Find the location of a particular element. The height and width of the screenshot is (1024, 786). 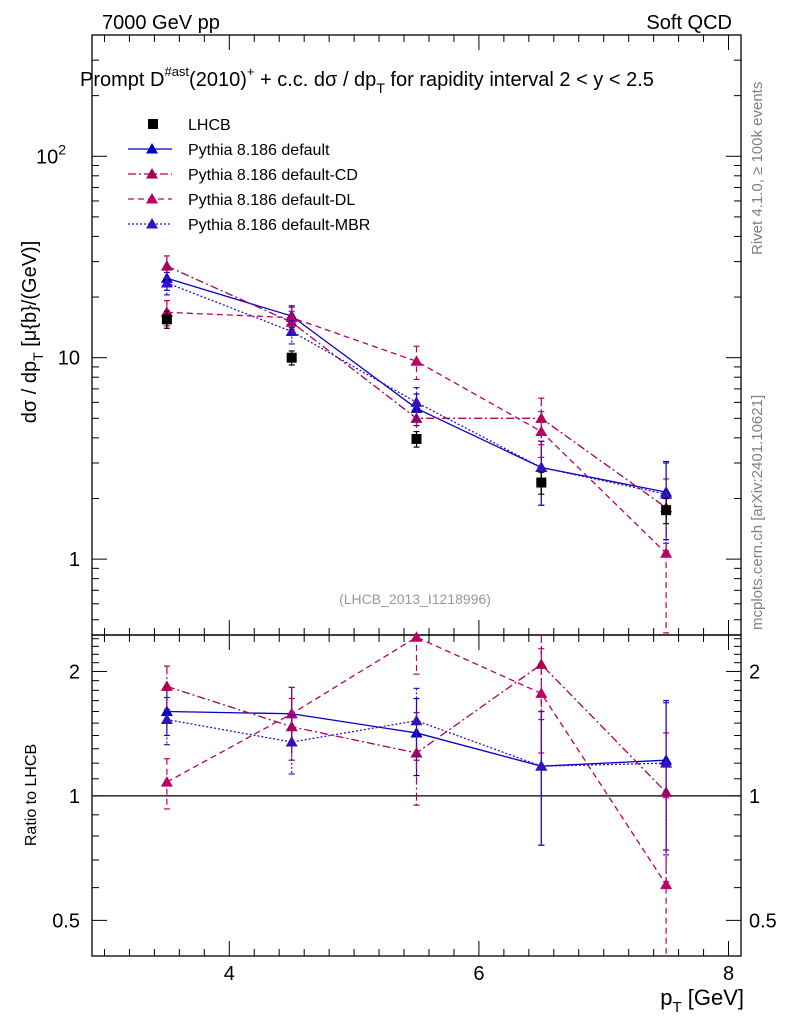

main-series-data is located at coordinates (416, 417).